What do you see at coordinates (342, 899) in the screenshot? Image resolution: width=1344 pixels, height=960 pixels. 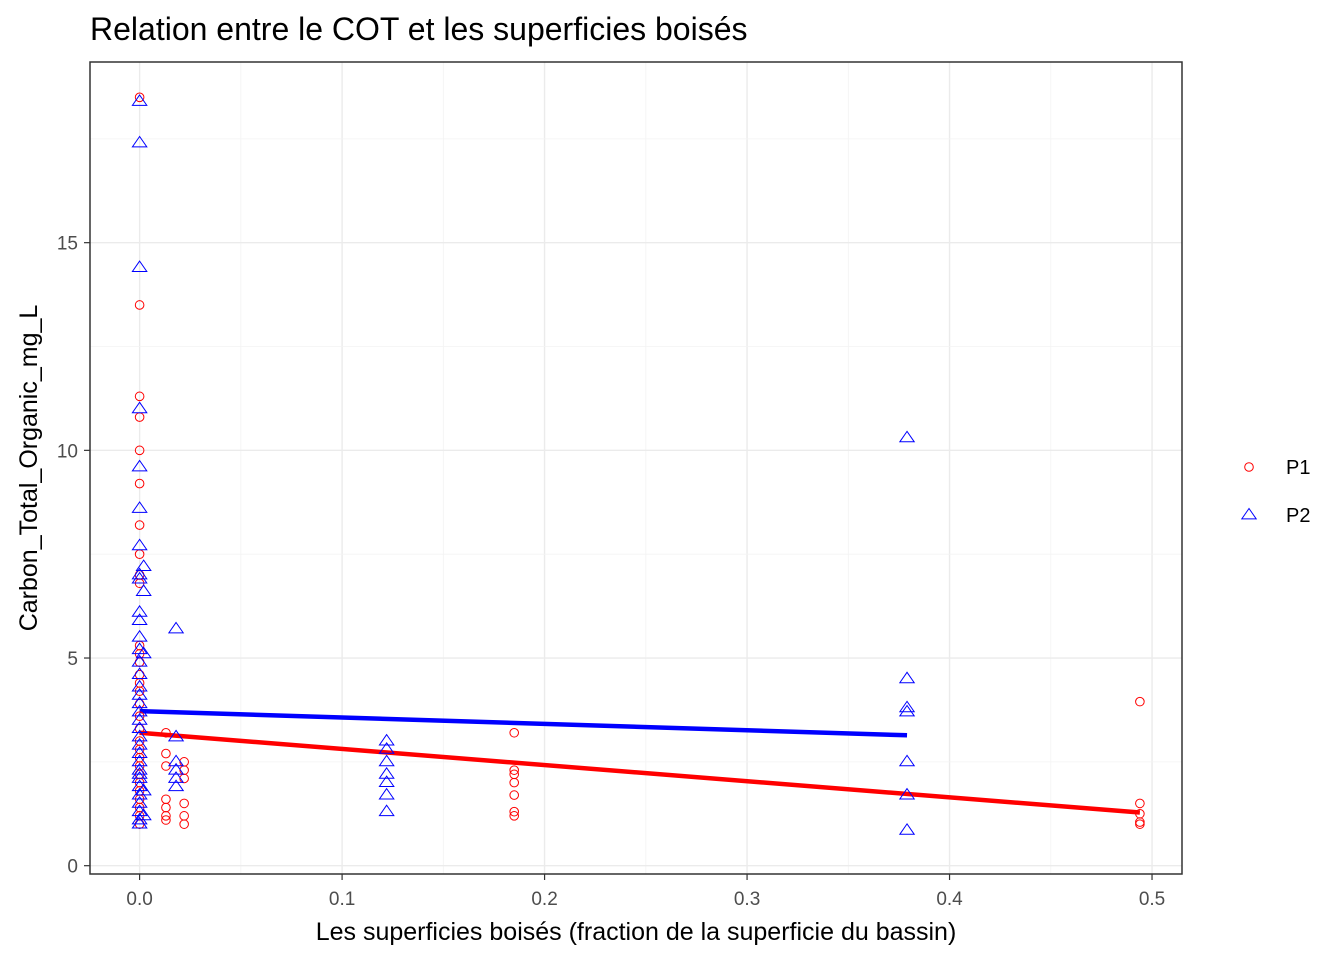 I see `x-tick-label: 0.1` at bounding box center [342, 899].